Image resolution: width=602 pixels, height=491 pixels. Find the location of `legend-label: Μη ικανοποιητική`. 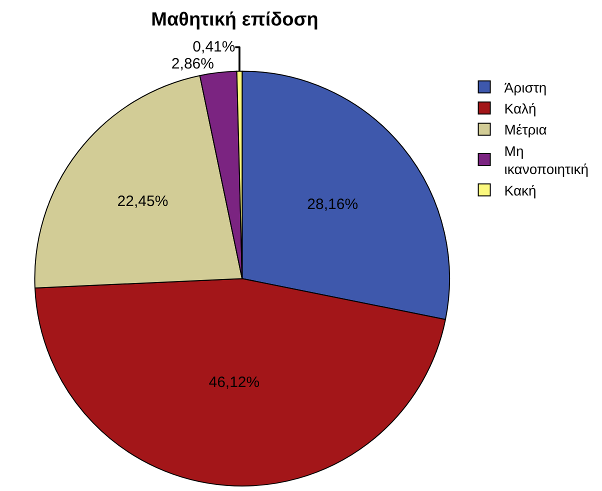

legend-label: Μη ικανοποιητική is located at coordinates (546, 160).